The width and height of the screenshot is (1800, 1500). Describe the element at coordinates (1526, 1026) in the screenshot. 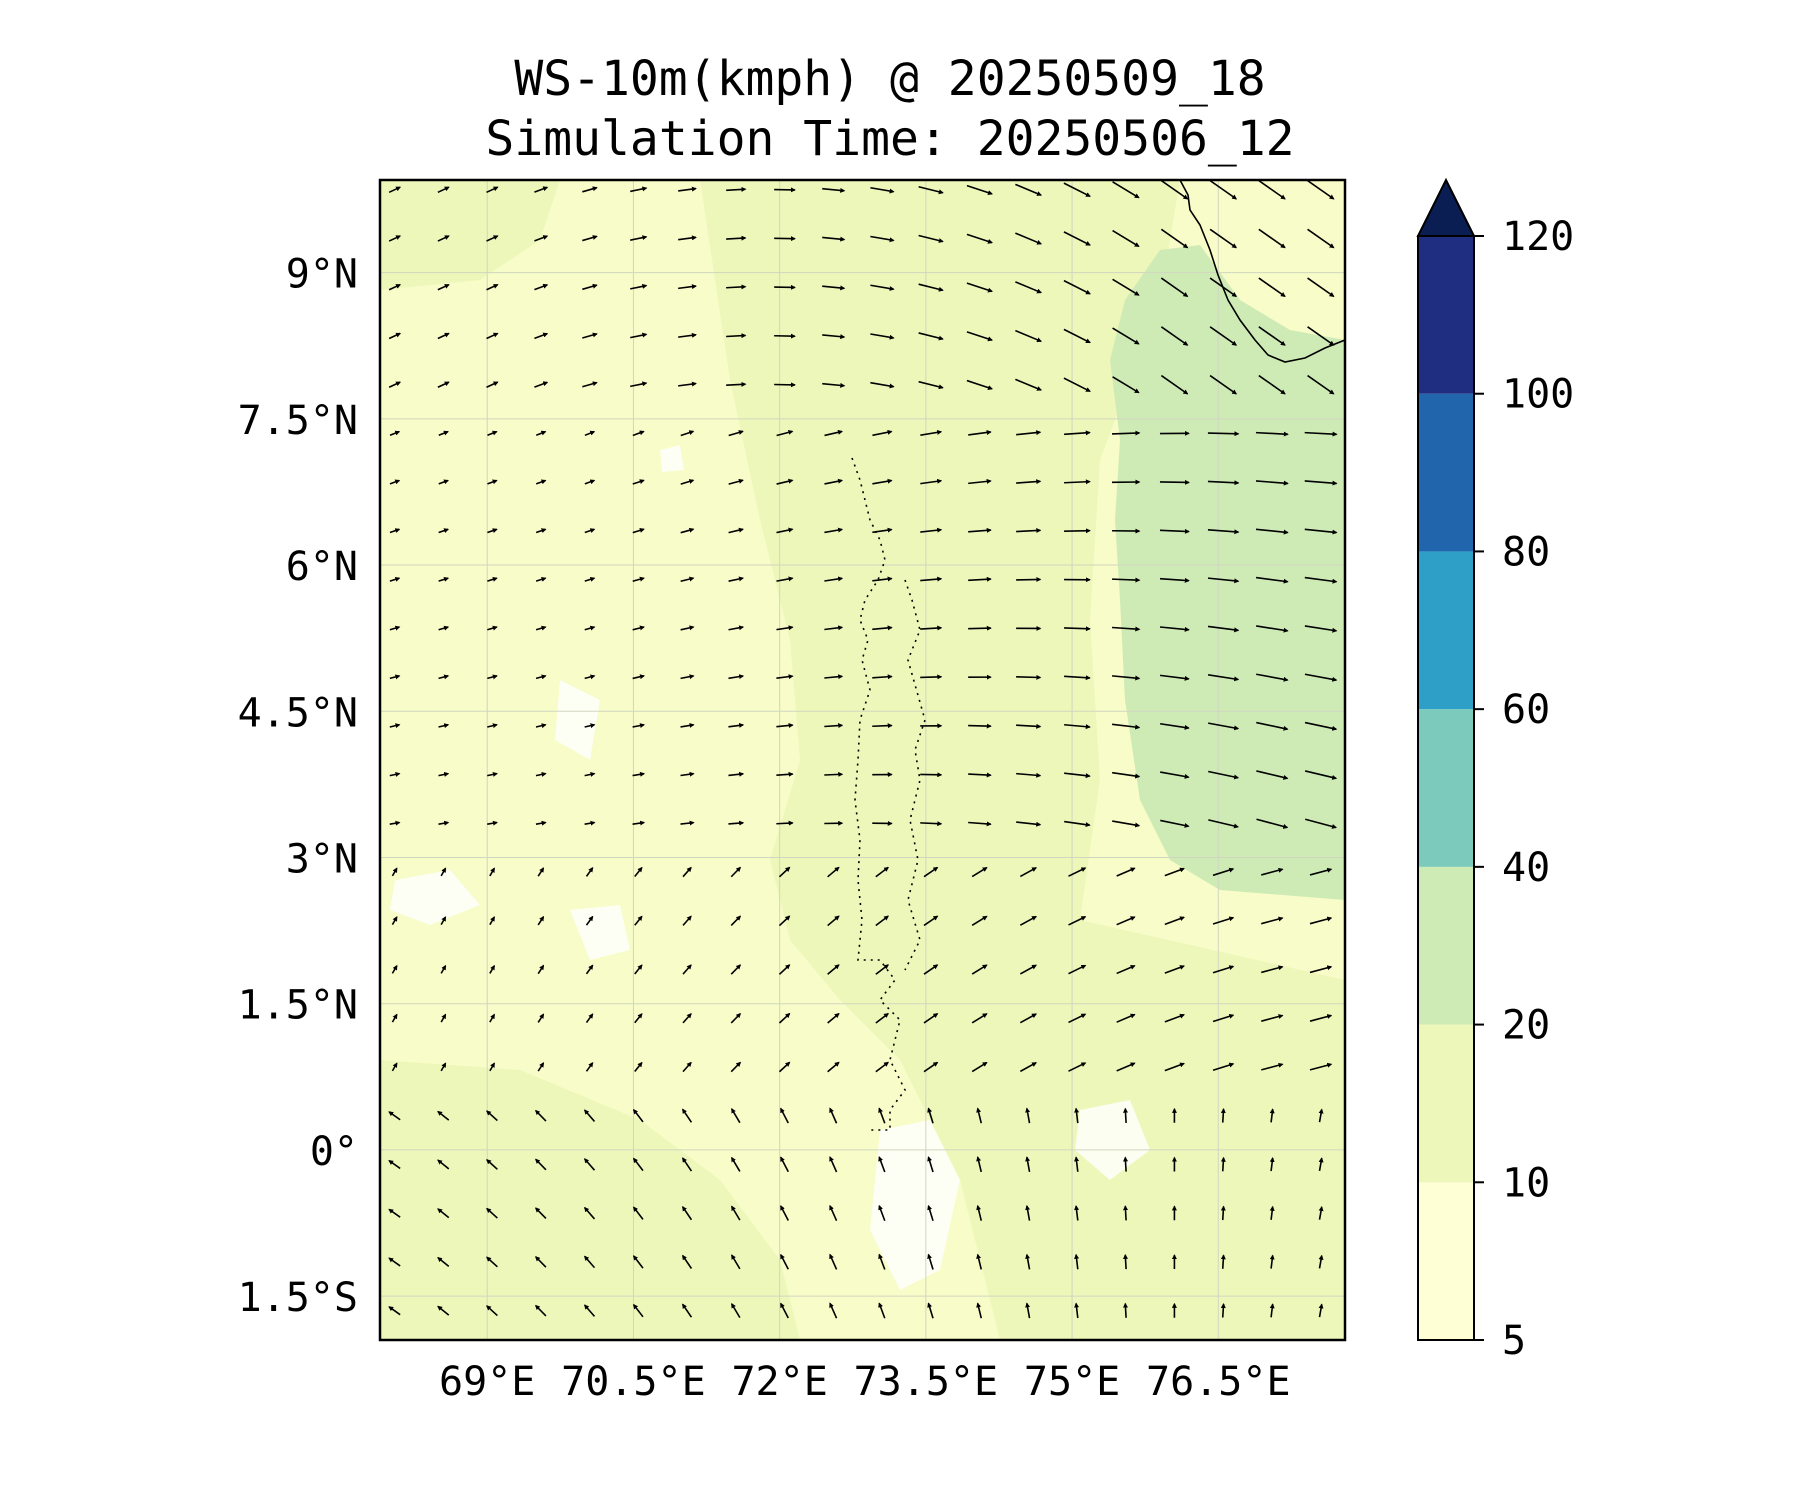

I see `colorbar-tick-label: 20` at that location.